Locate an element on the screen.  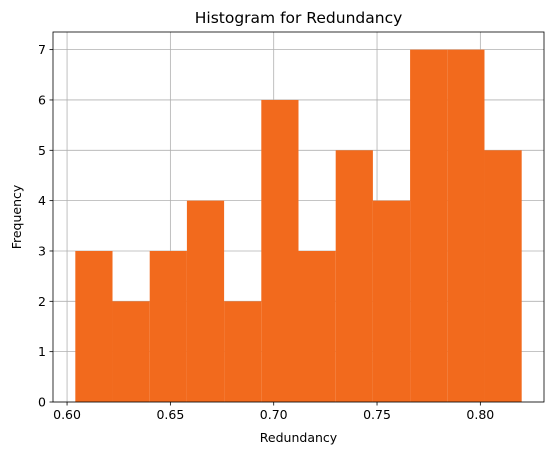
y-tick-label: 5 is located at coordinates (42, 150).